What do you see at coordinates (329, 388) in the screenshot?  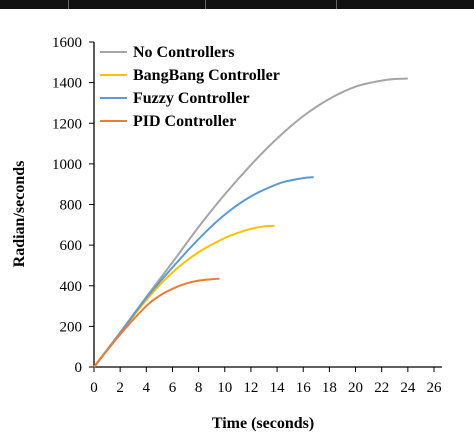 I see `x-tick-label: 18` at bounding box center [329, 388].